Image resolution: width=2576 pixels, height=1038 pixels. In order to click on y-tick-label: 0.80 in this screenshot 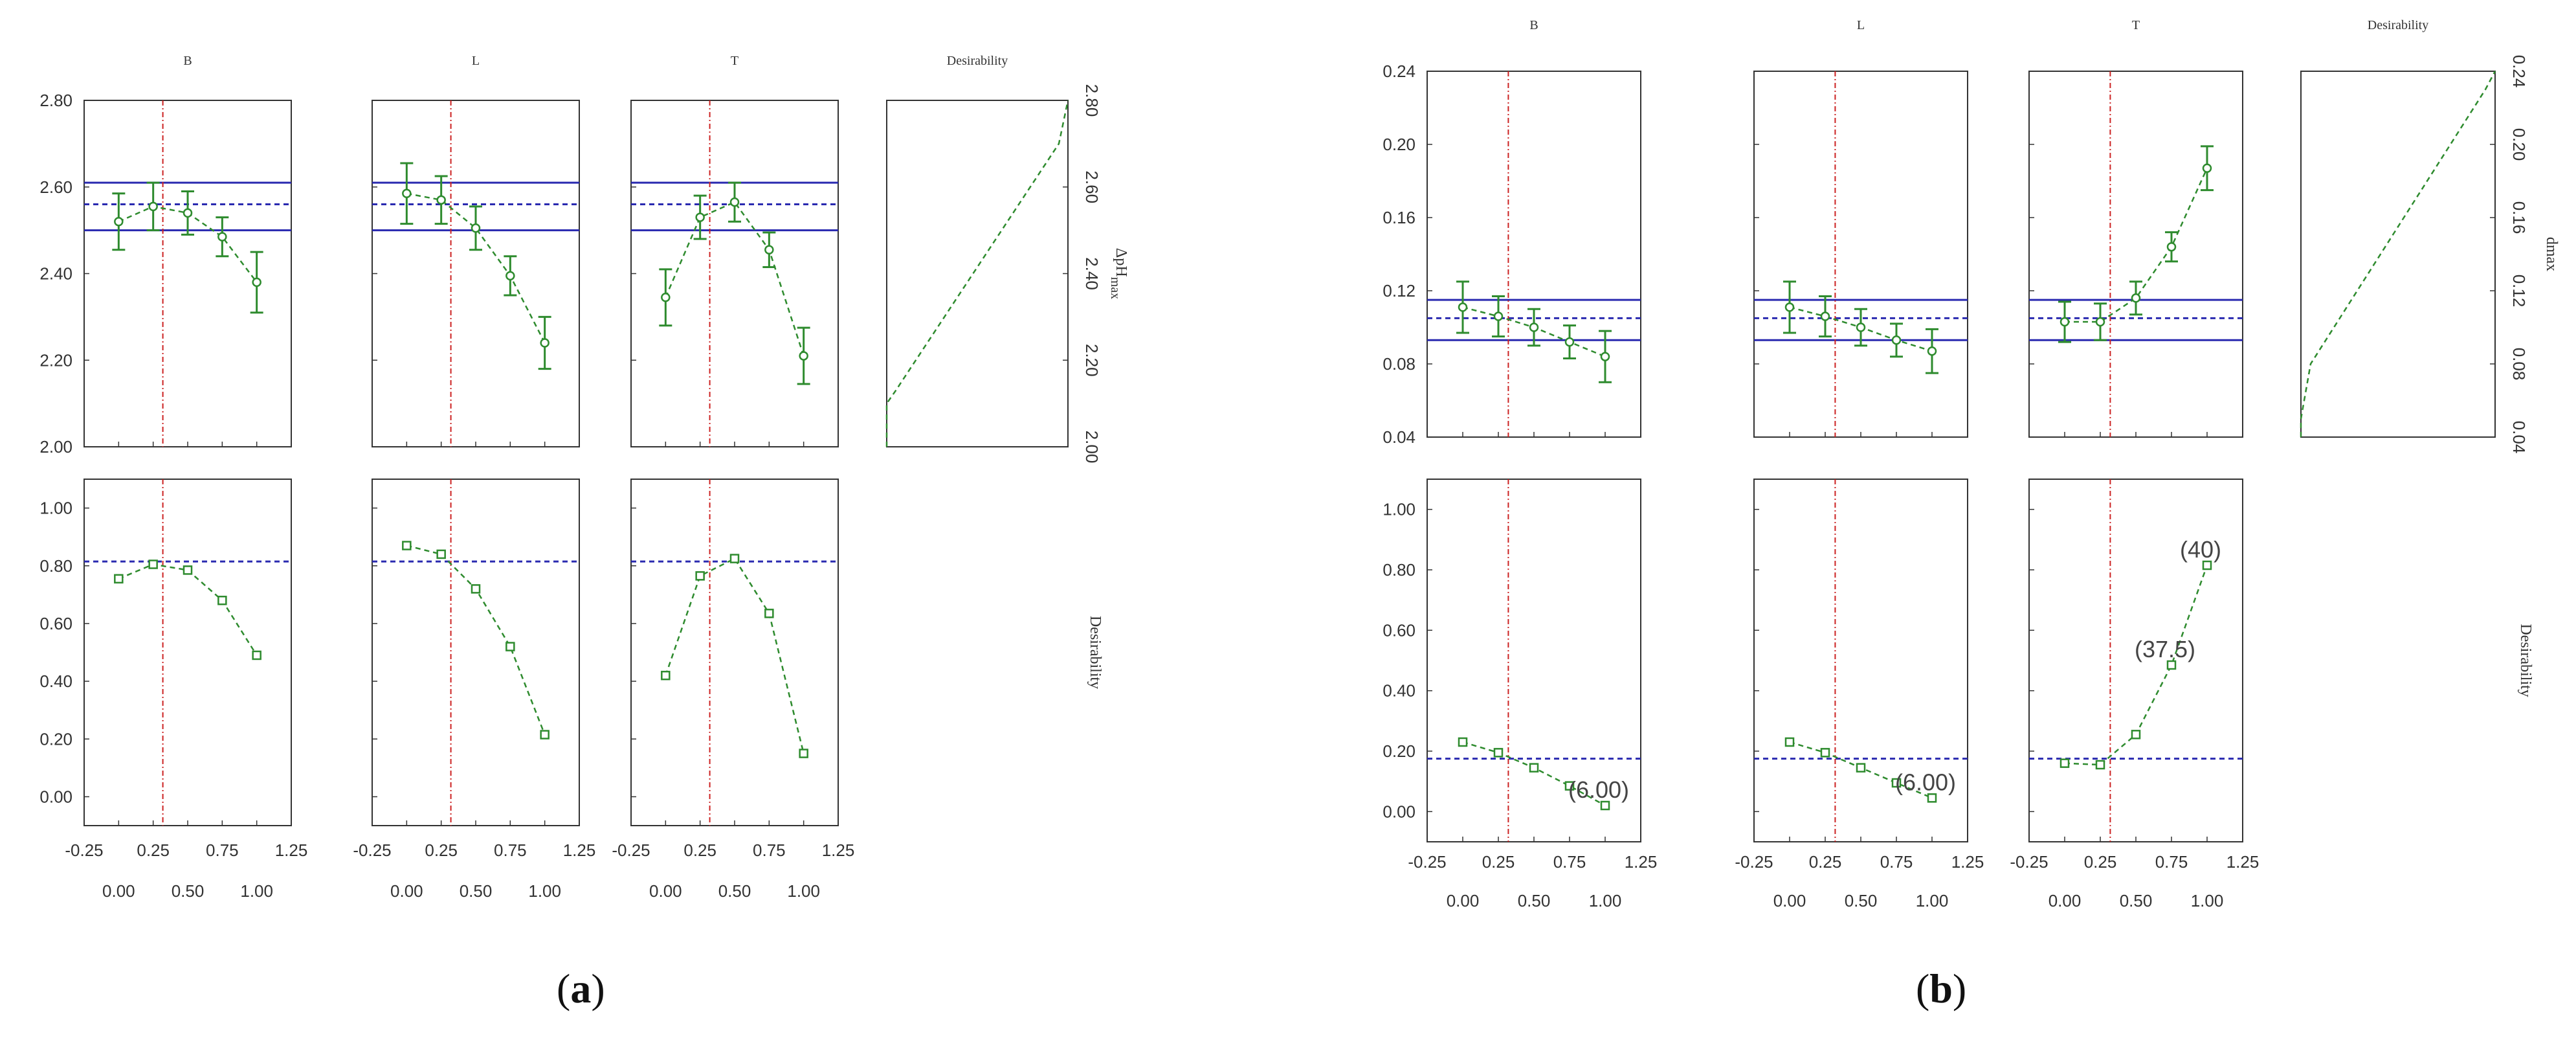, I will do `click(55, 566)`.